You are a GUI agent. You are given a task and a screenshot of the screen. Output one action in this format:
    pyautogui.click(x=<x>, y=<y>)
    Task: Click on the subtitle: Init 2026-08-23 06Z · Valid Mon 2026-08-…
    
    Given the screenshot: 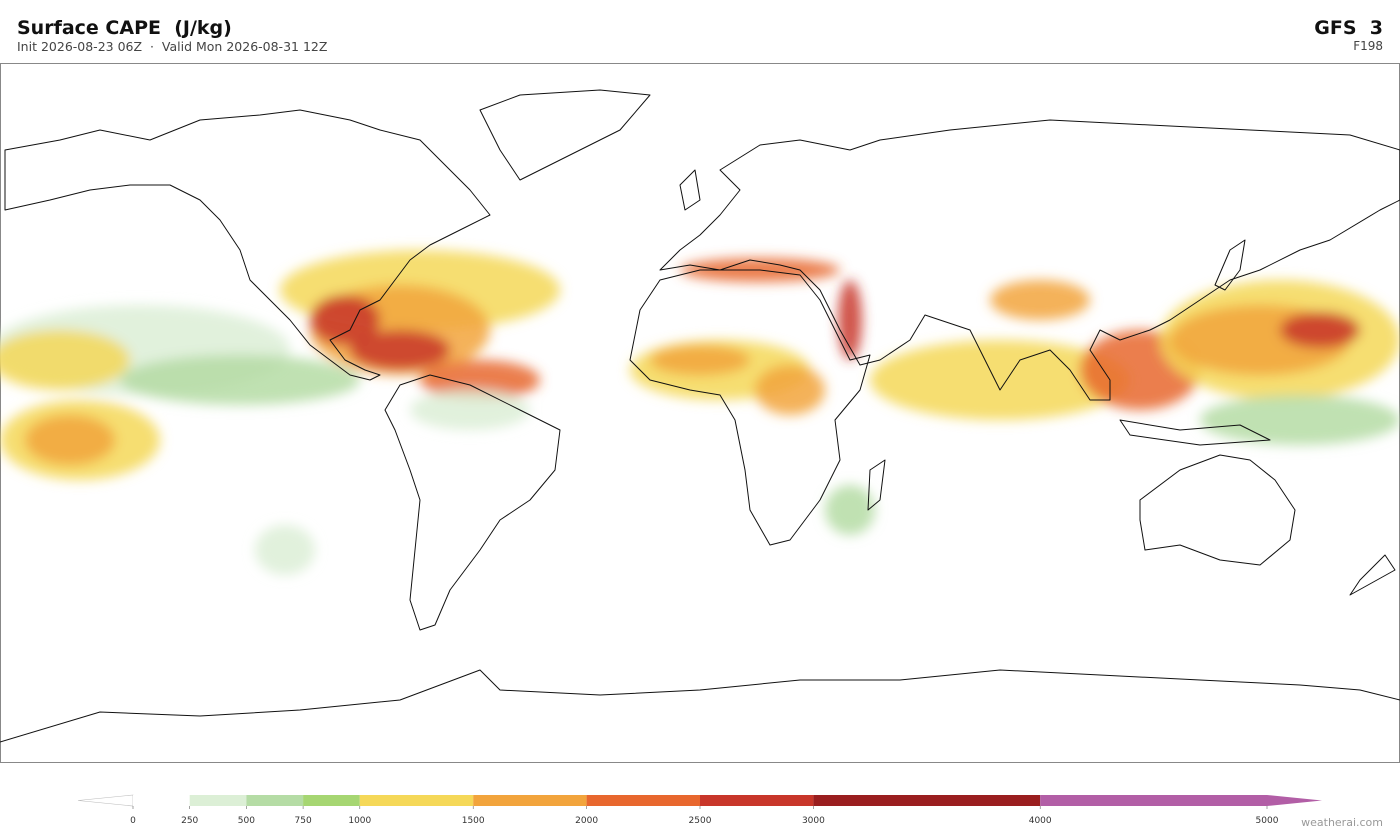 What is the action you would take?
    pyautogui.click(x=172, y=46)
    